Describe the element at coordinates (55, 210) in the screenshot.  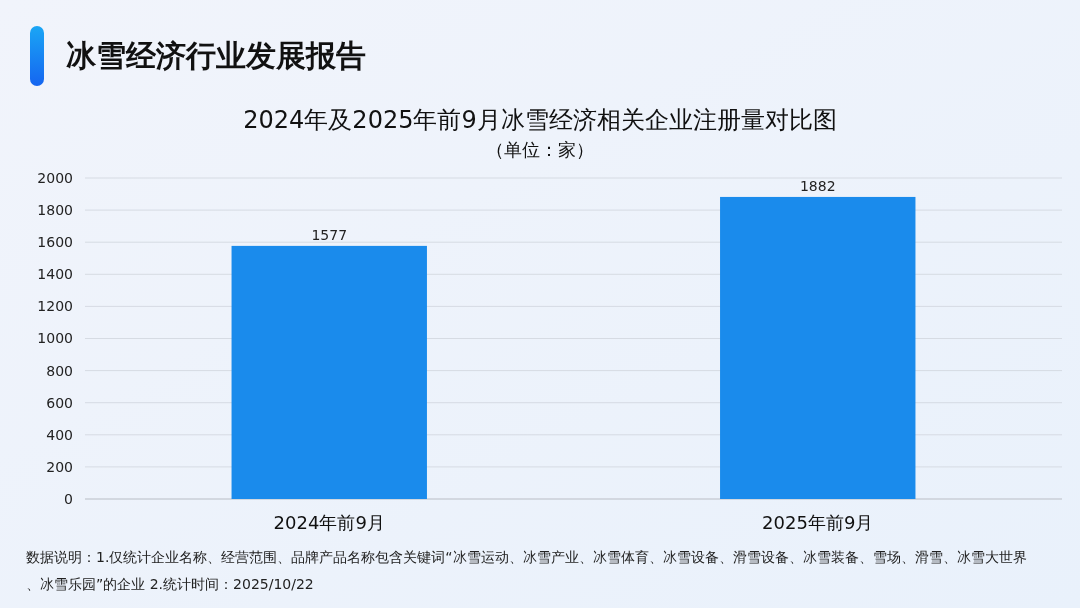
I see `y-tick-label: 1800` at that location.